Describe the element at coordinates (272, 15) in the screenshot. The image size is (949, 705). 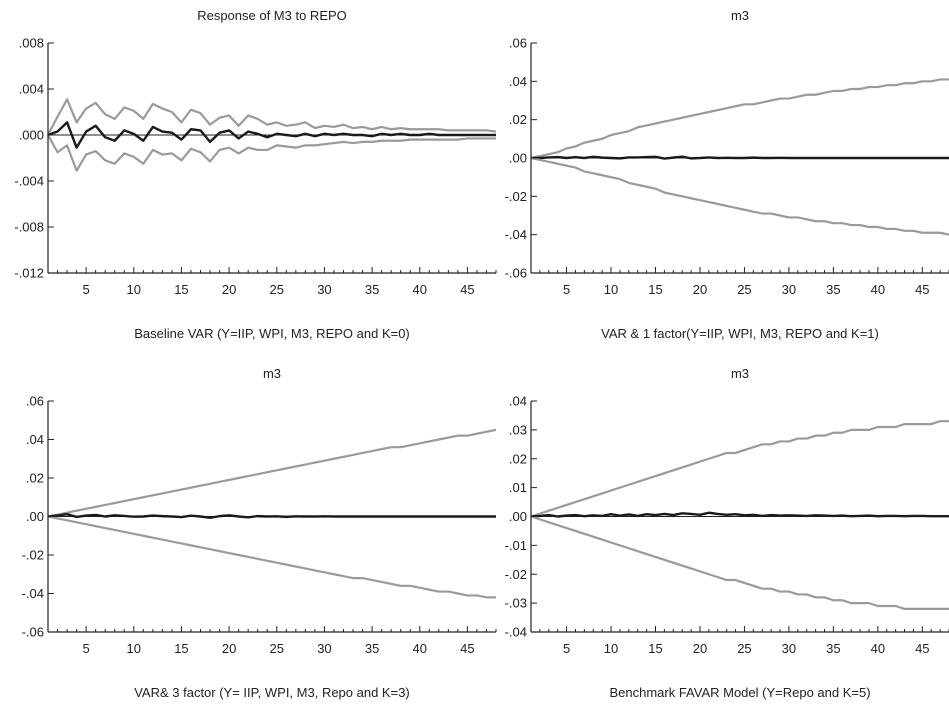
I see `chart-title: Response of M3 to REPO` at that location.